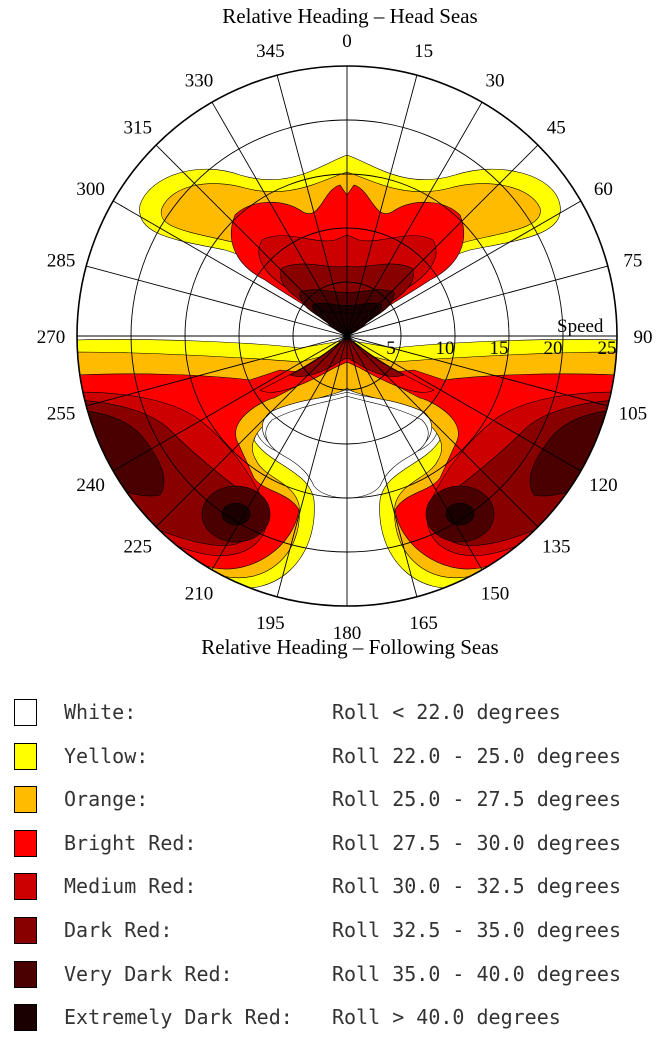 The width and height of the screenshot is (659, 1043). Describe the element at coordinates (100, 712) in the screenshot. I see `legend-color-name: White:` at that location.